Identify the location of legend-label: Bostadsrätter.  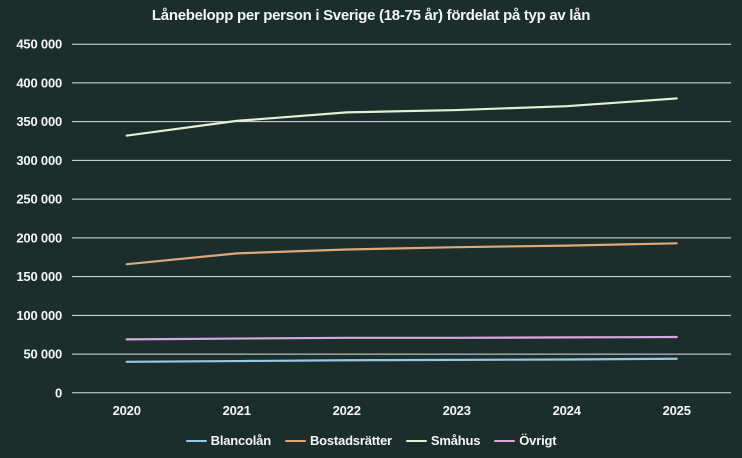
(350, 440).